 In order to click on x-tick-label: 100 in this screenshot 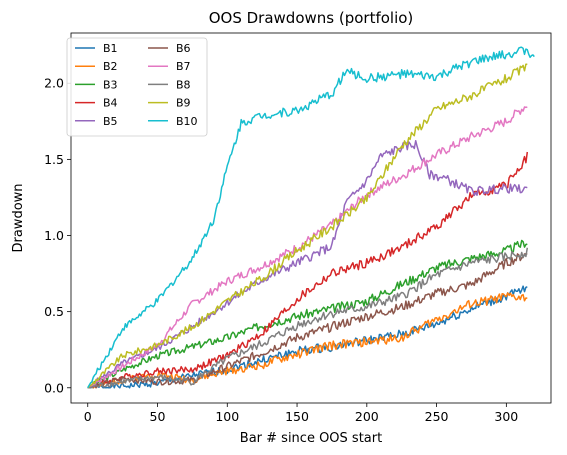, I will do `click(227, 416)`.